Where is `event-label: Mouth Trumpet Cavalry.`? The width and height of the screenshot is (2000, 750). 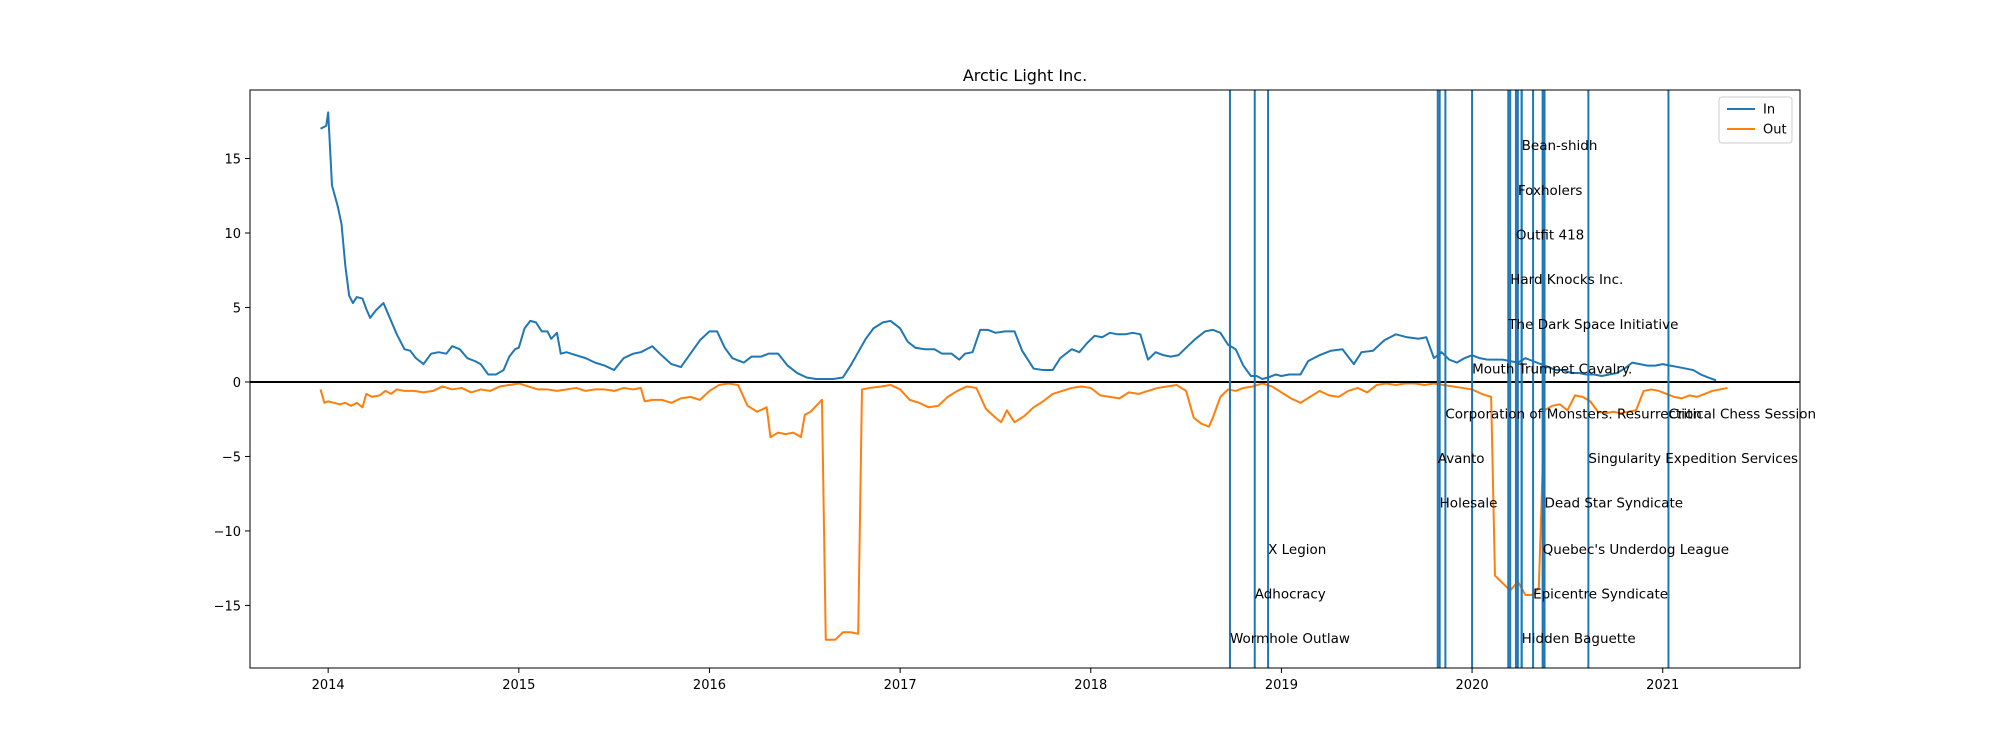
event-label: Mouth Trumpet Cavalry. is located at coordinates (1552, 370).